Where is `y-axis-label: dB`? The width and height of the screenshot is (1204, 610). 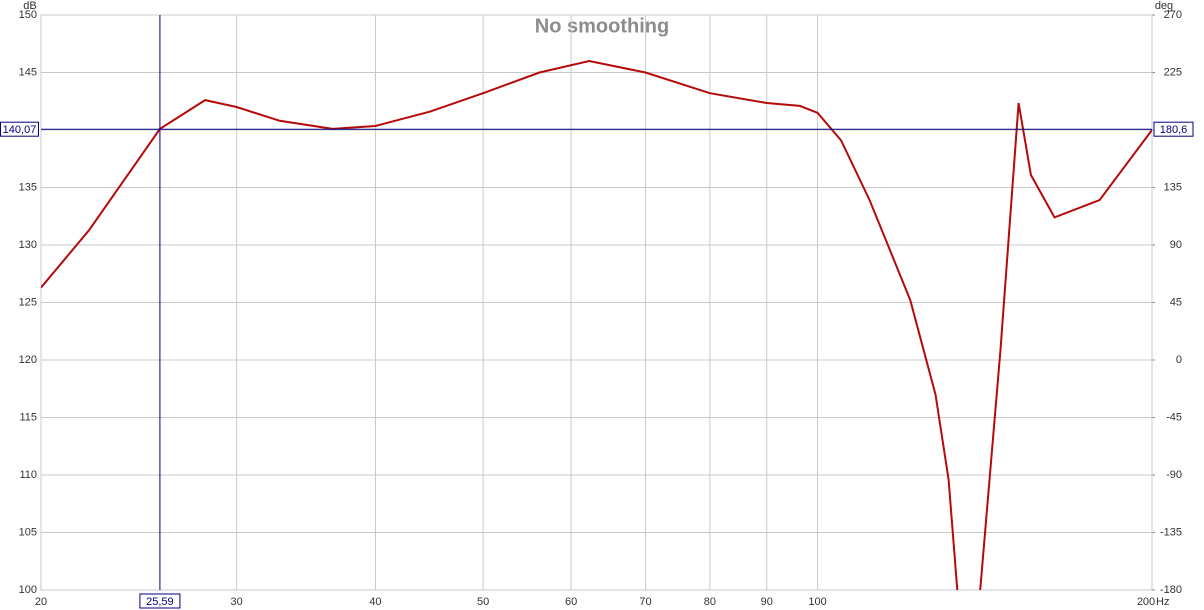
y-axis-label: dB is located at coordinates (29, 6).